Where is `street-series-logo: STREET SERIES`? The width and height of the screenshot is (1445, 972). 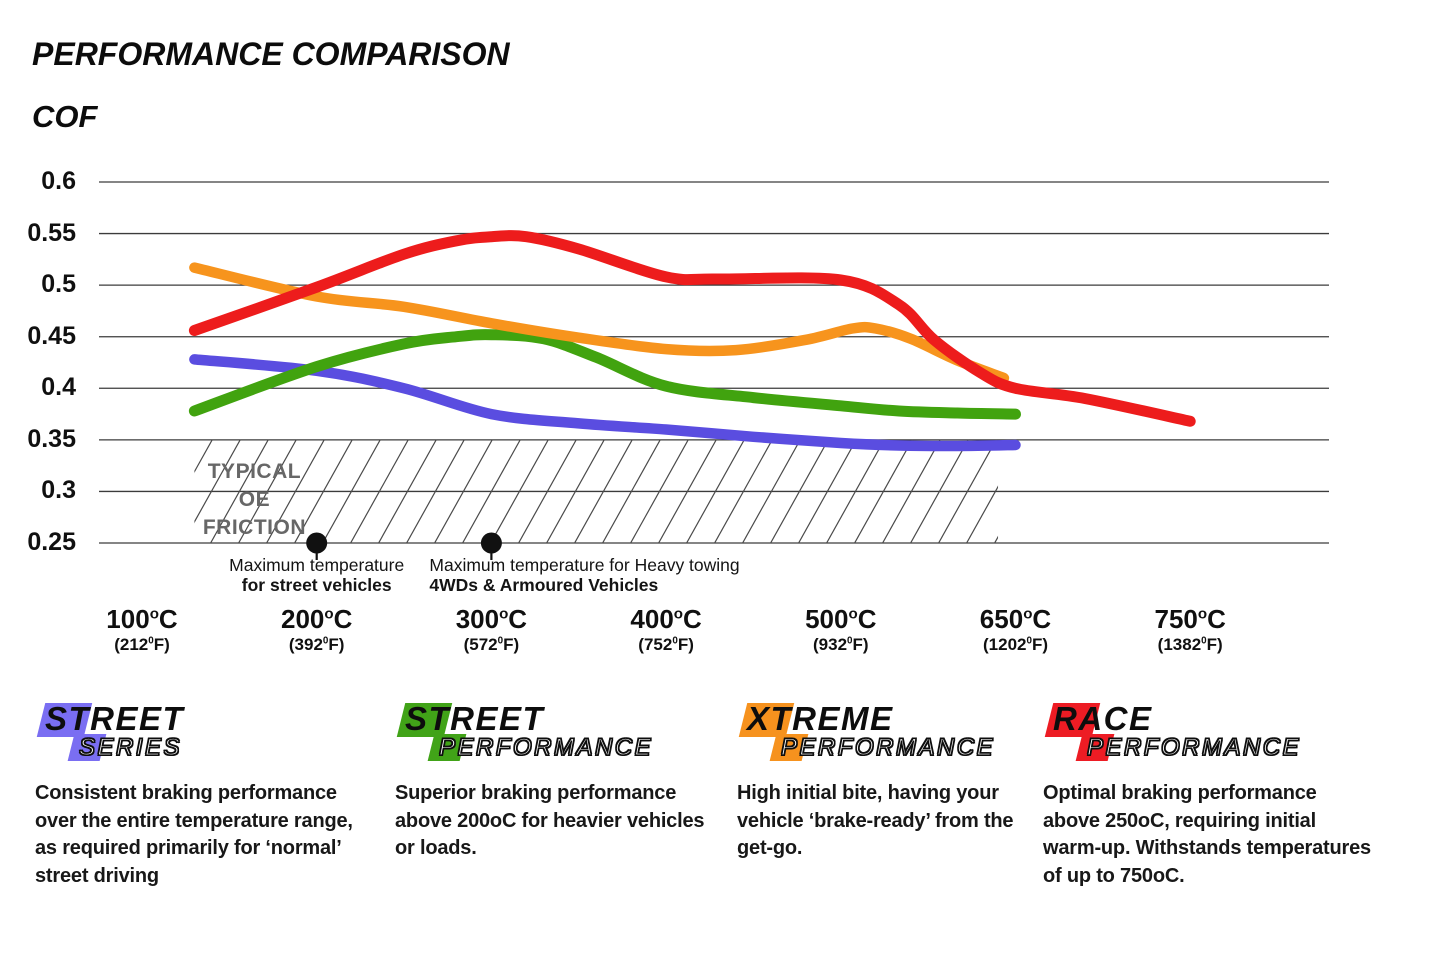 street-series-logo: STREET SERIES is located at coordinates (201, 734).